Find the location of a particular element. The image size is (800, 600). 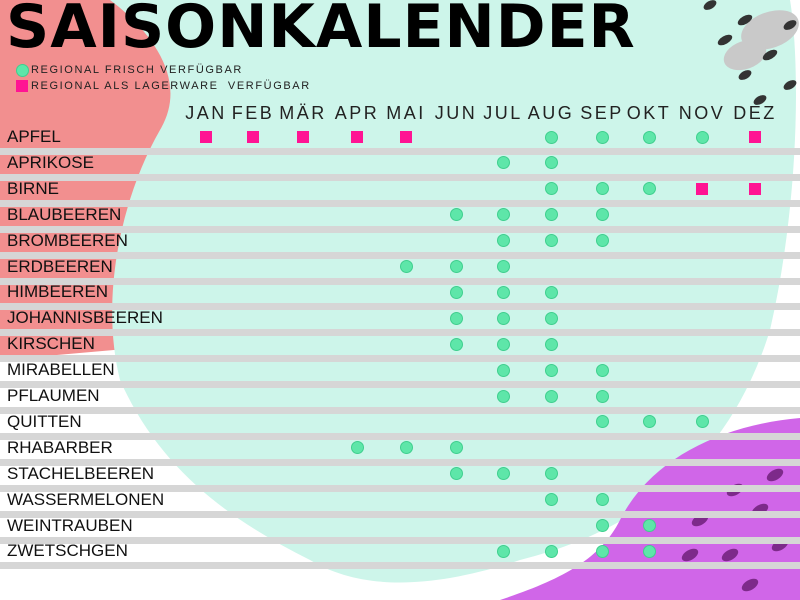

month-jul: JUL is located at coordinates (503, 113).